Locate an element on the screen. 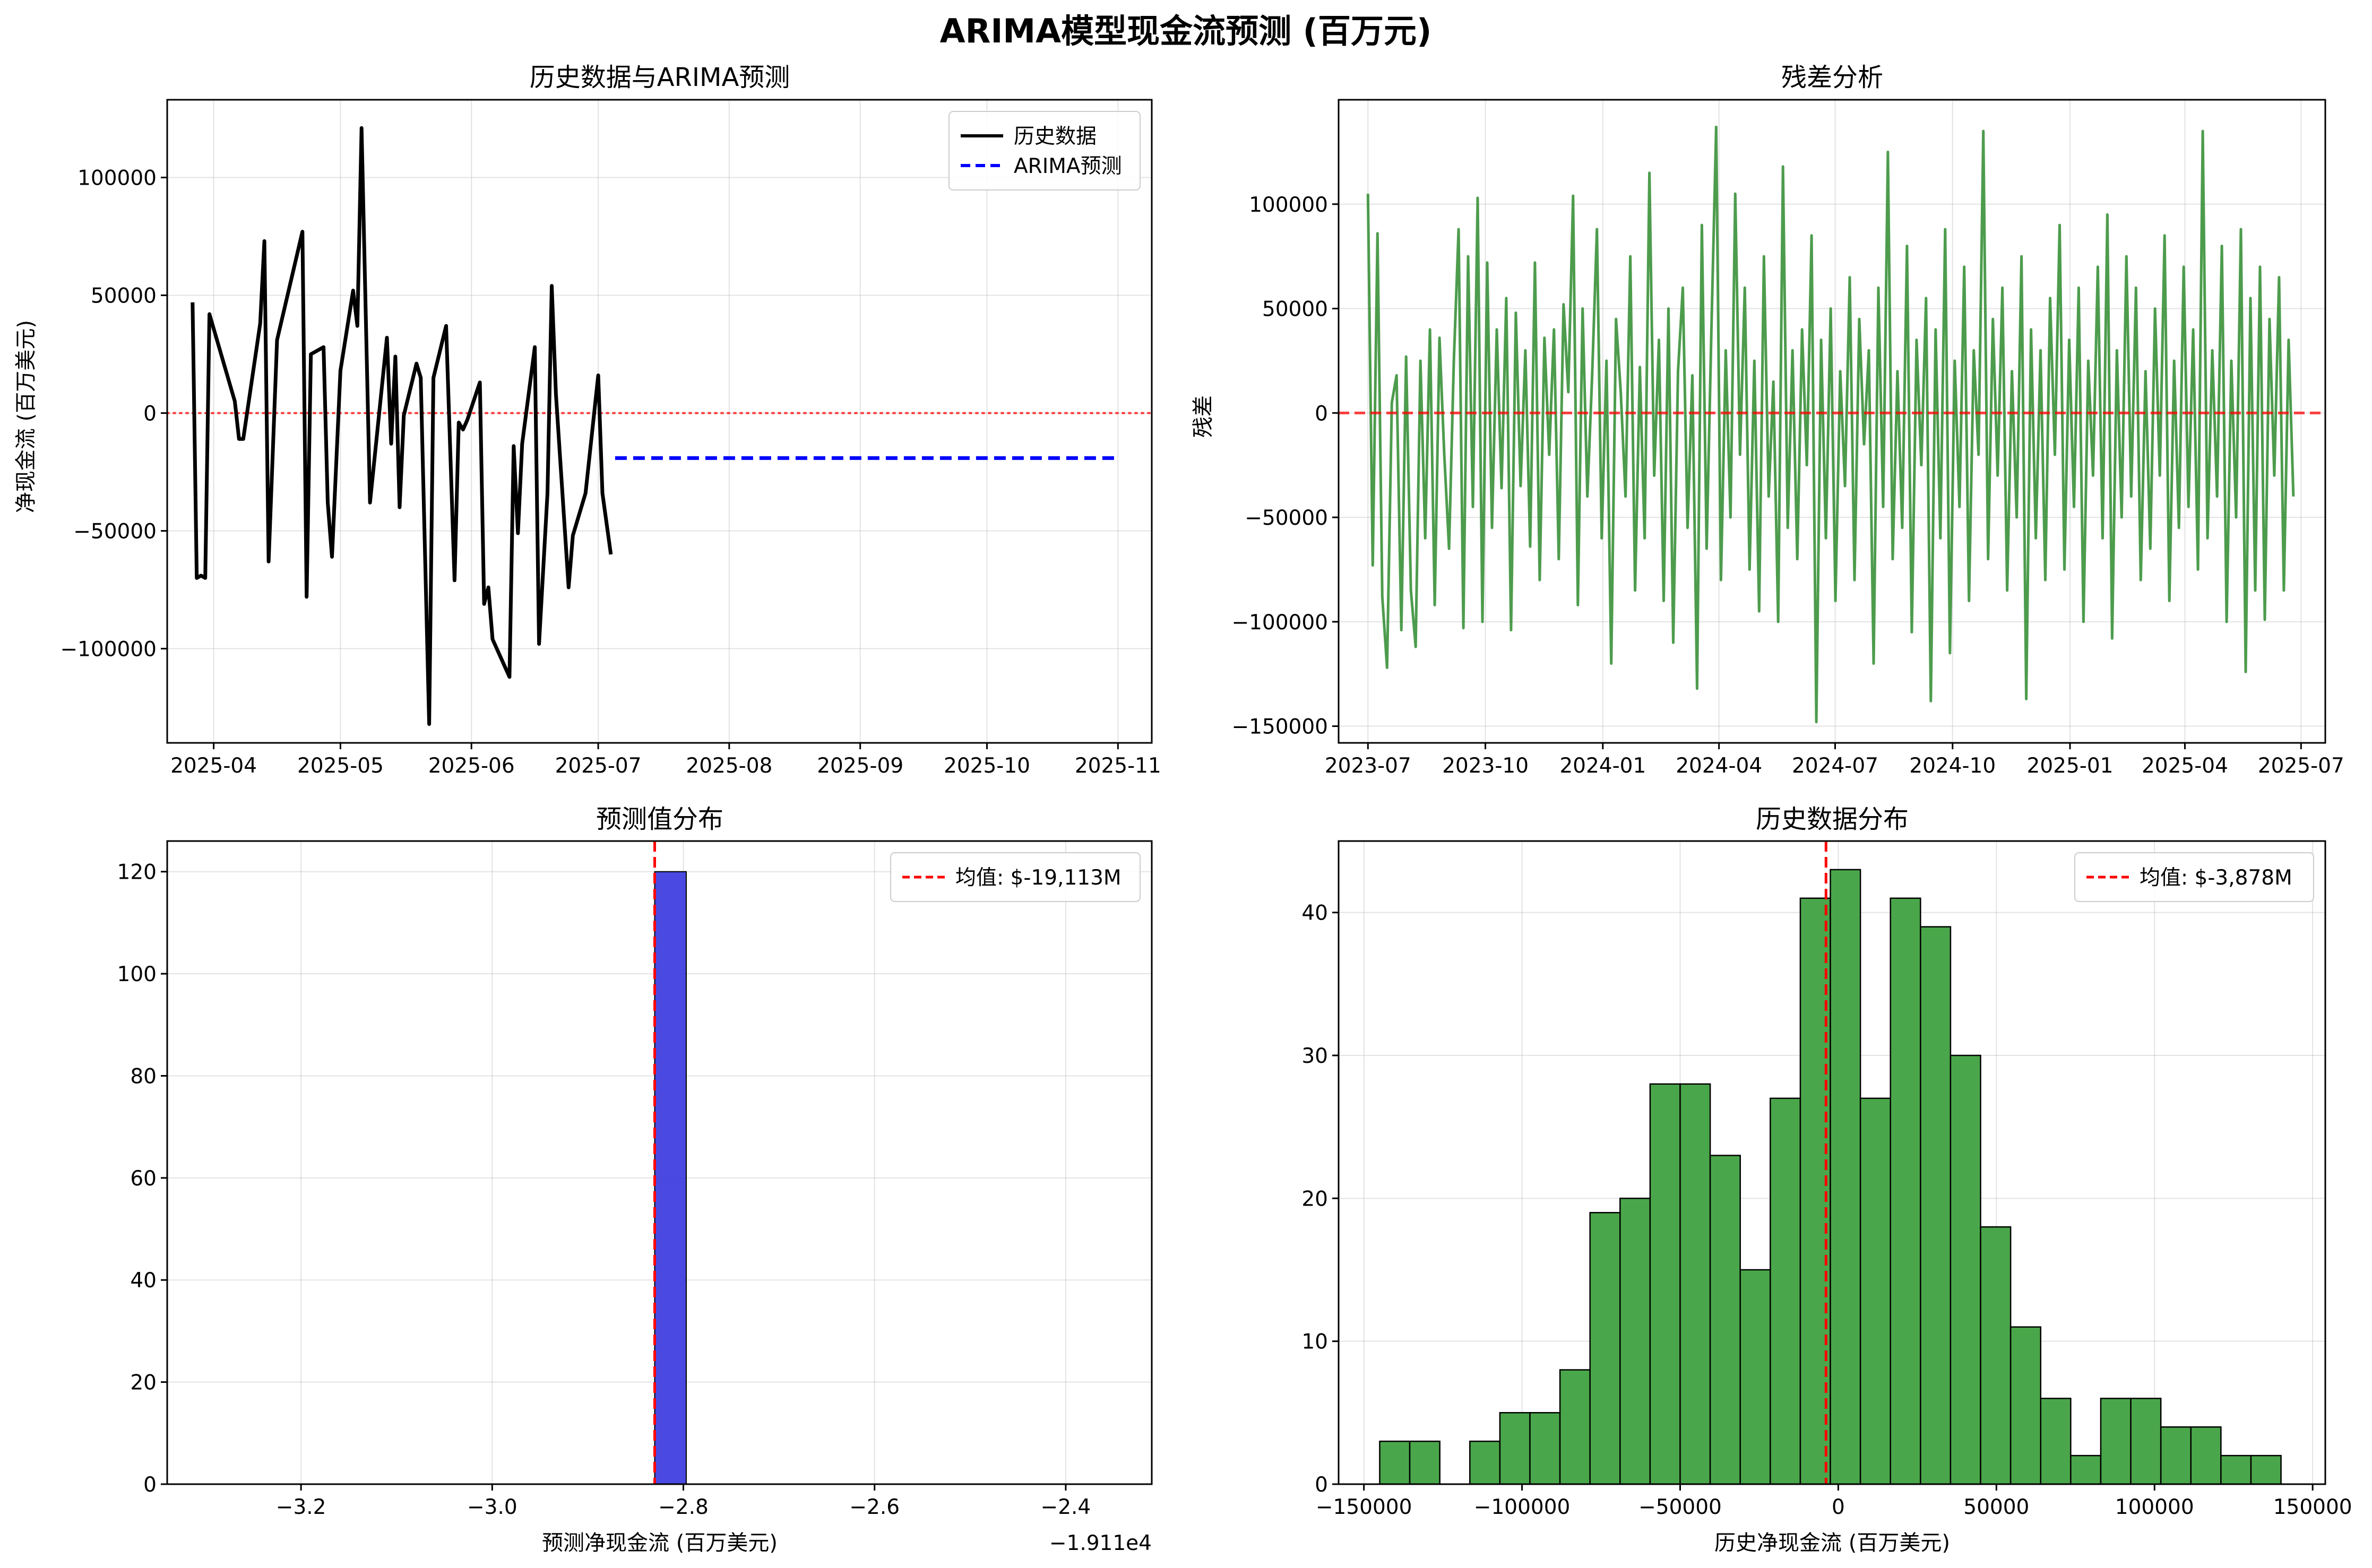 The height and width of the screenshot is (1568, 2372). legend-label: 历史数据 is located at coordinates (1055, 137).